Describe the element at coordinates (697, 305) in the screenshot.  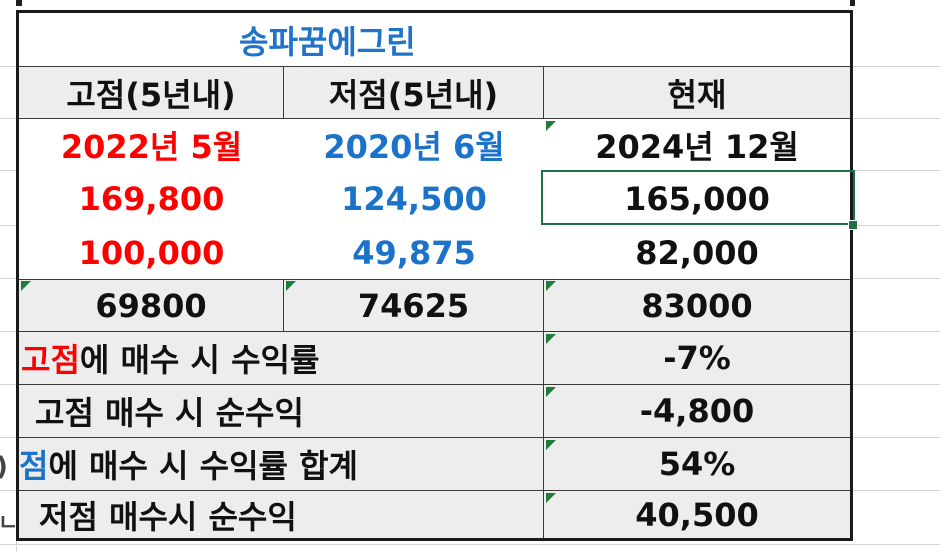
I see `diff-current: 83000` at that location.